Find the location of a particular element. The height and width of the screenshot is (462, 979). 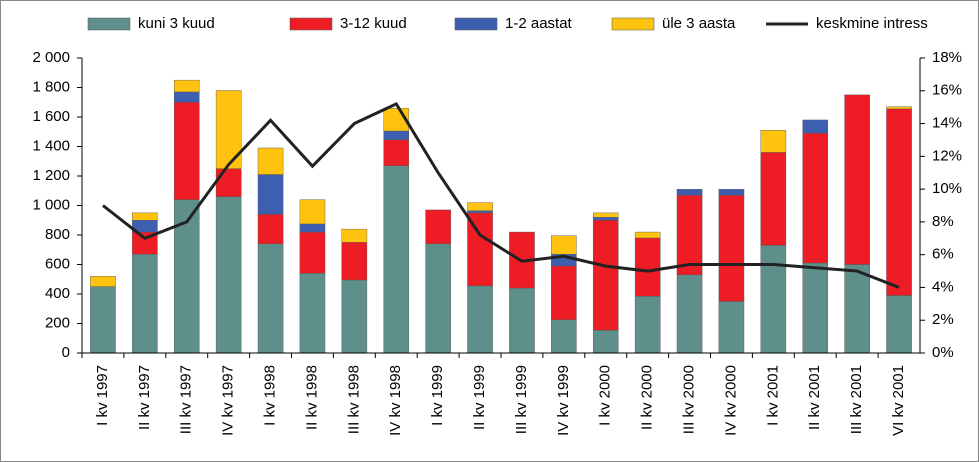

y-tick-label: 600 is located at coordinates (57, 263).